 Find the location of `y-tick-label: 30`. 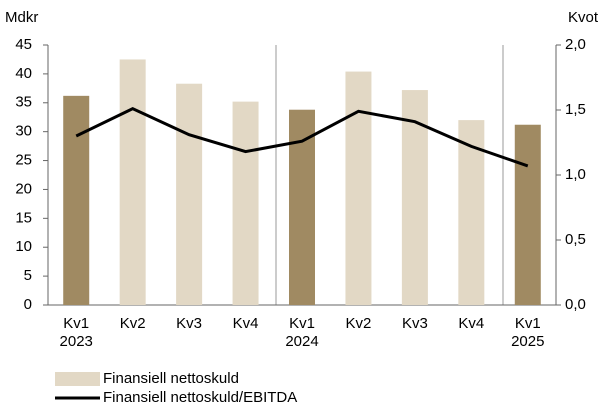

y-tick-label: 30 is located at coordinates (23, 131).